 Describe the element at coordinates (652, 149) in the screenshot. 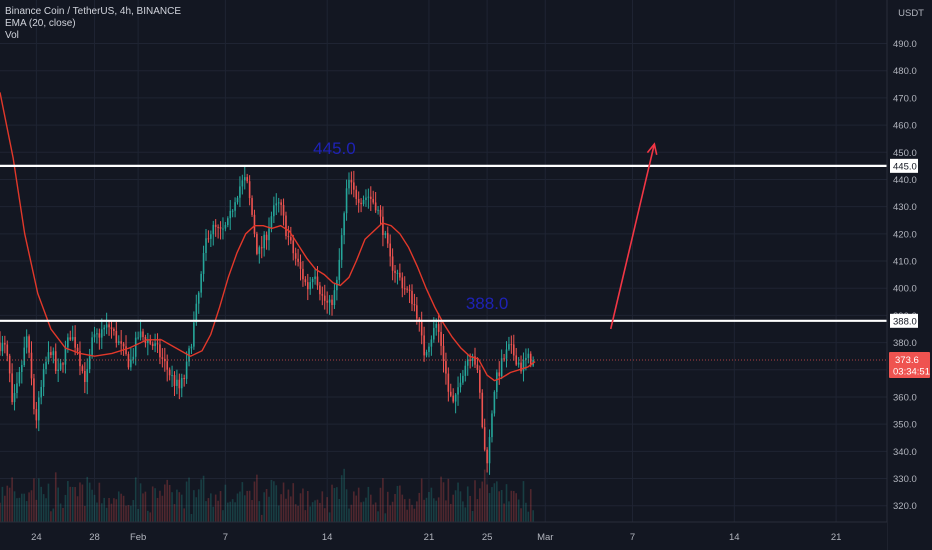

I see `projection-arrowhead` at that location.